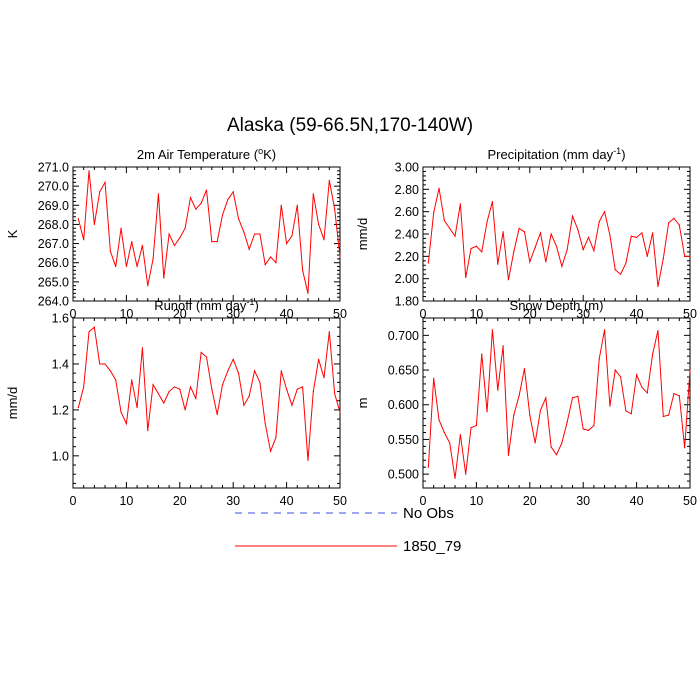  What do you see at coordinates (428, 513) in the screenshot?
I see `legend-label-1: No Obs` at bounding box center [428, 513].